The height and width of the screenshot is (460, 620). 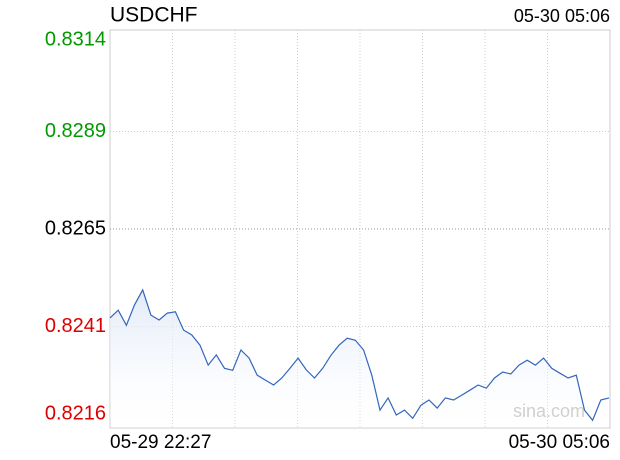 What do you see at coordinates (549, 411) in the screenshot?
I see `watermark: sina.com` at bounding box center [549, 411].